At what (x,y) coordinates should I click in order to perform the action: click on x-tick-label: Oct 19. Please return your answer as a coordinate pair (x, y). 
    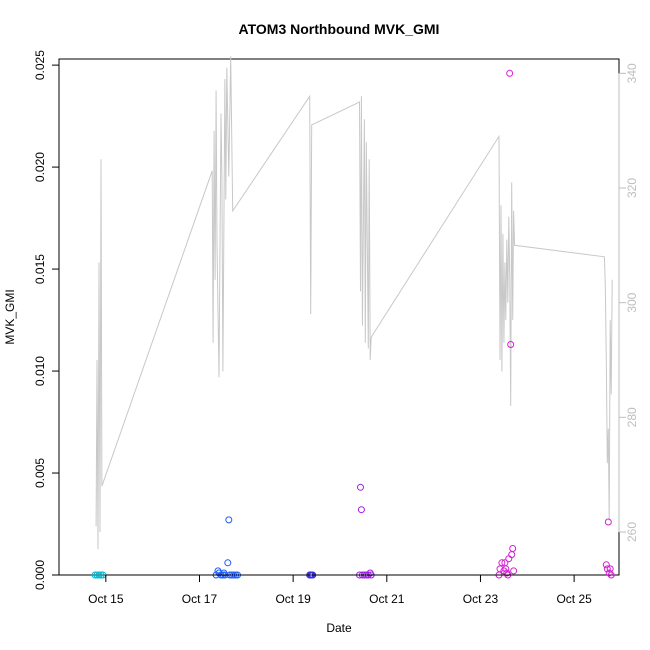
    Looking at the image, I should click on (293, 599).